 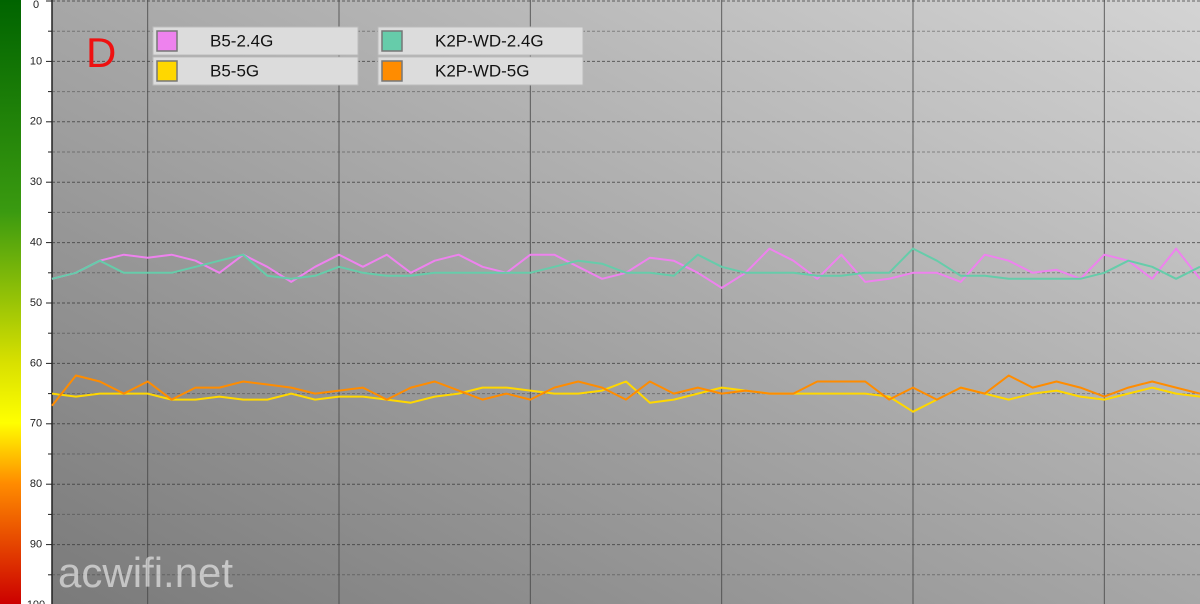 What do you see at coordinates (145, 572) in the screenshot?
I see `watermark: acwifi.net` at bounding box center [145, 572].